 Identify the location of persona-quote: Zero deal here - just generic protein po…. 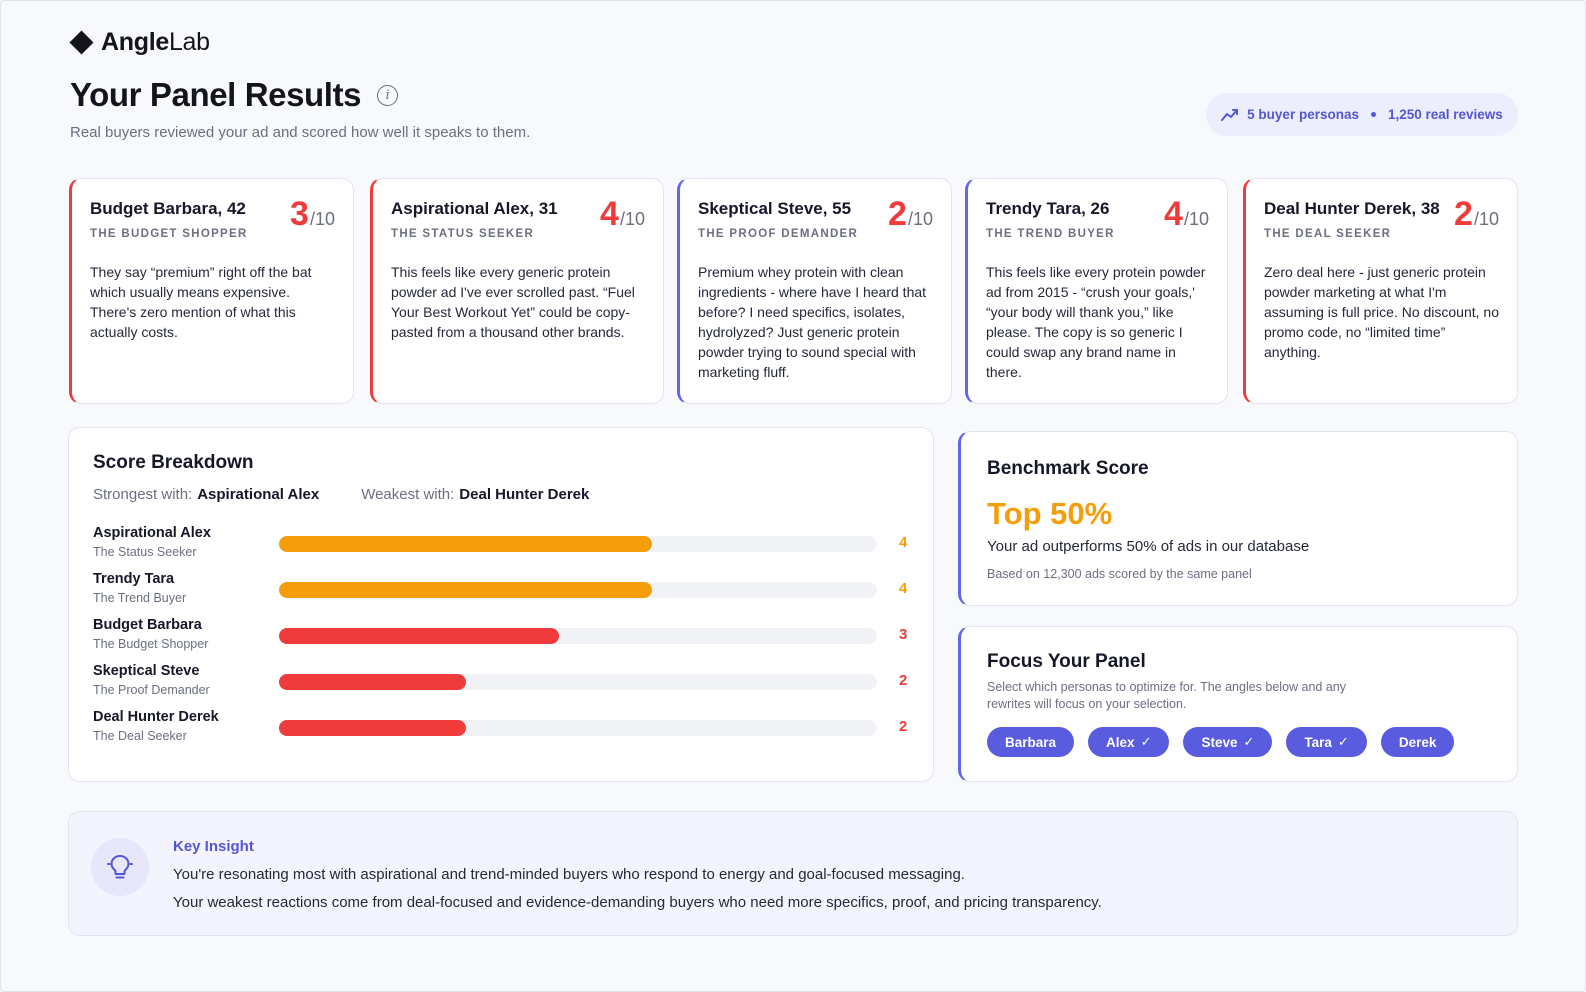
(1381, 312).